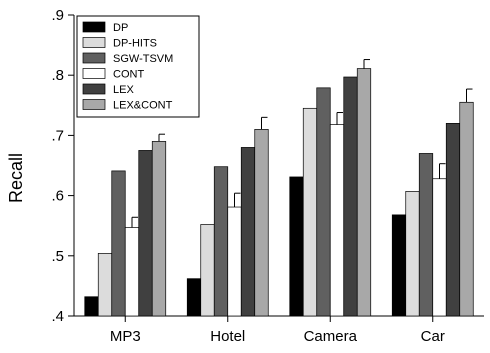  Describe the element at coordinates (310, 212) in the screenshot. I see `bar-dp-hits-camera` at that location.